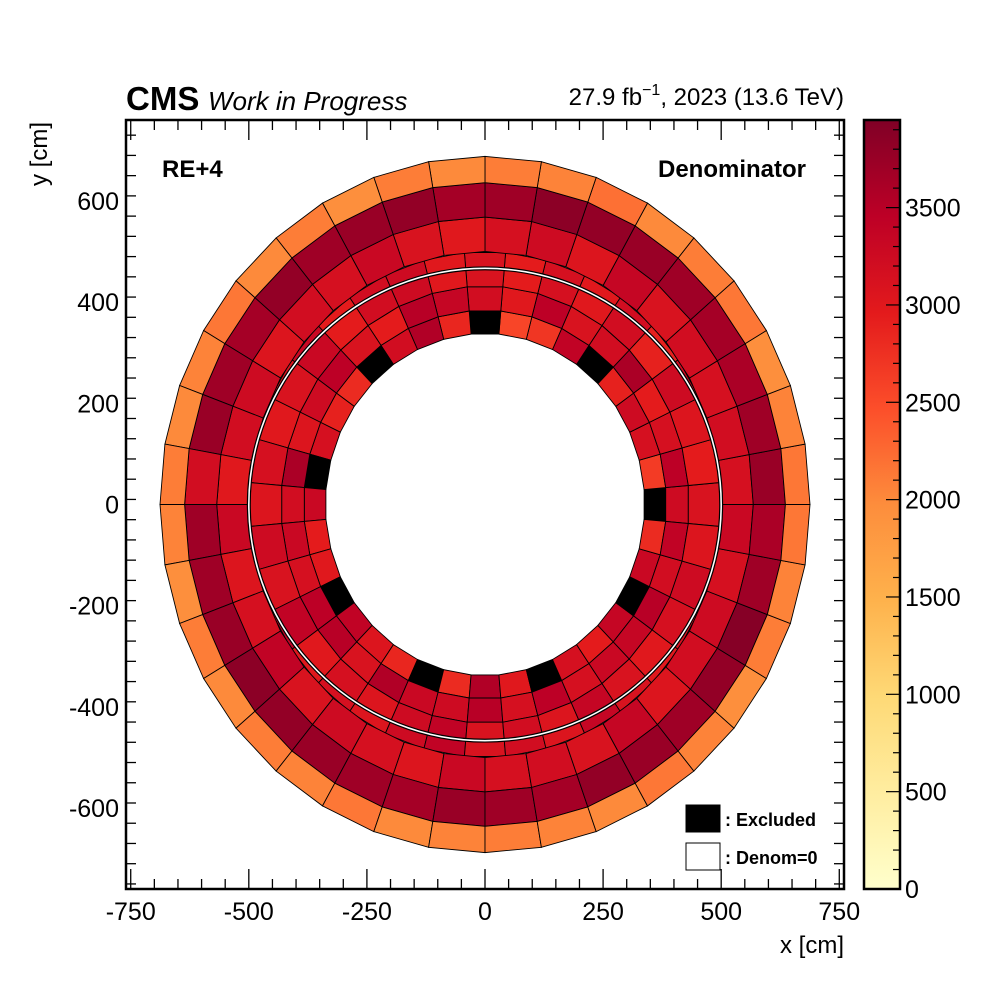 The height and width of the screenshot is (1000, 1000). What do you see at coordinates (732, 169) in the screenshot?
I see `quantity-label: Denominator` at bounding box center [732, 169].